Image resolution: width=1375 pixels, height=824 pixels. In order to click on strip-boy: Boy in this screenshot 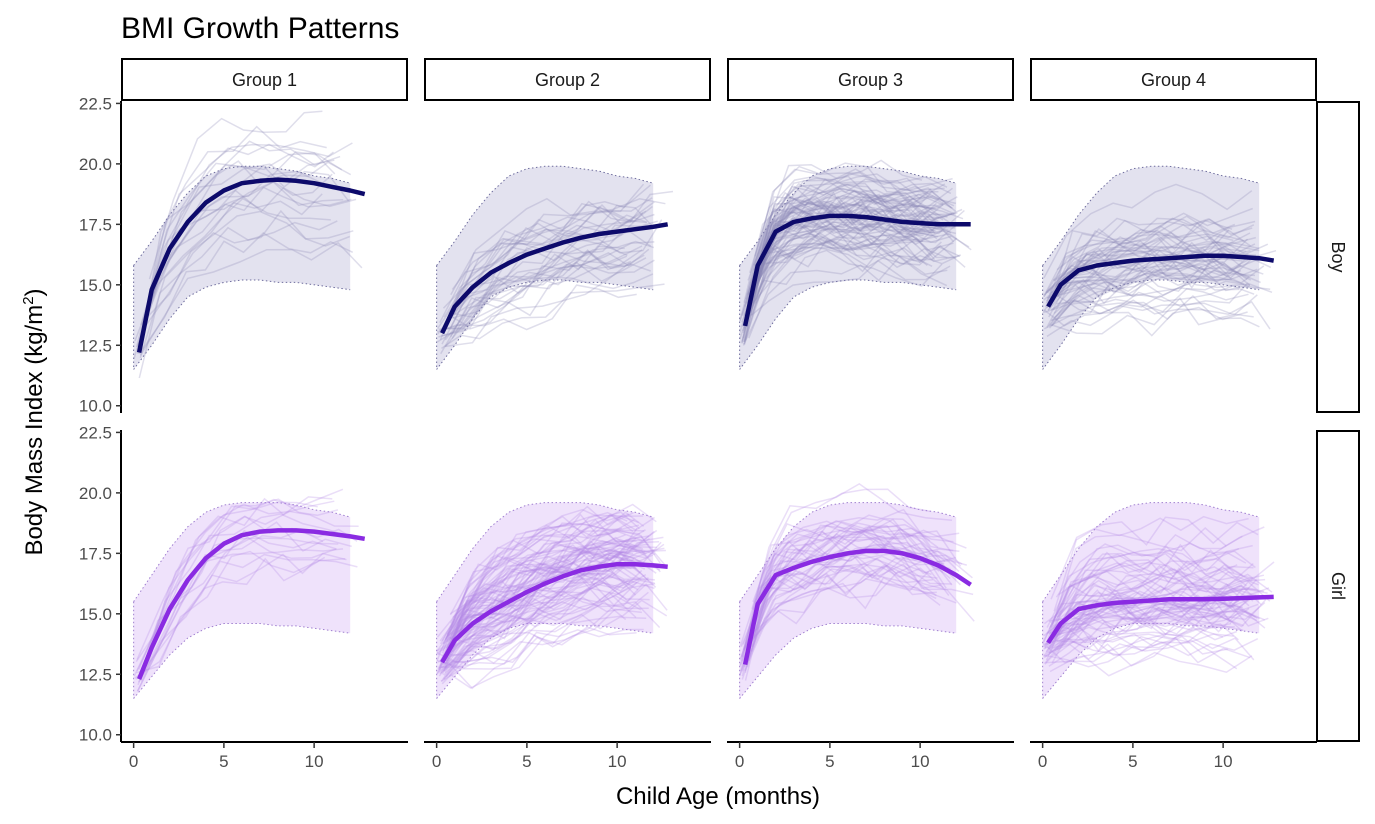, I will do `click(1338, 257)`.